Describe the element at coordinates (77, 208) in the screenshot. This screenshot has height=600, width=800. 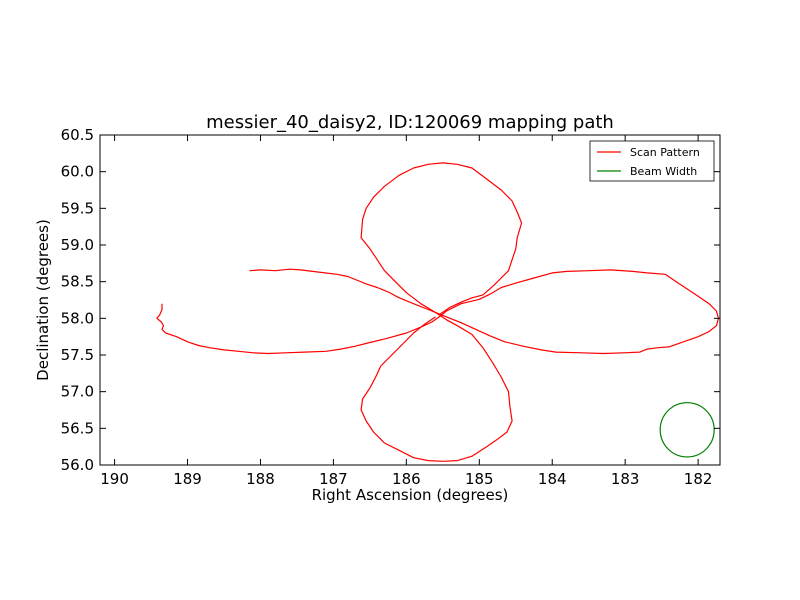
I see `y-tick-label: 59.5` at that location.